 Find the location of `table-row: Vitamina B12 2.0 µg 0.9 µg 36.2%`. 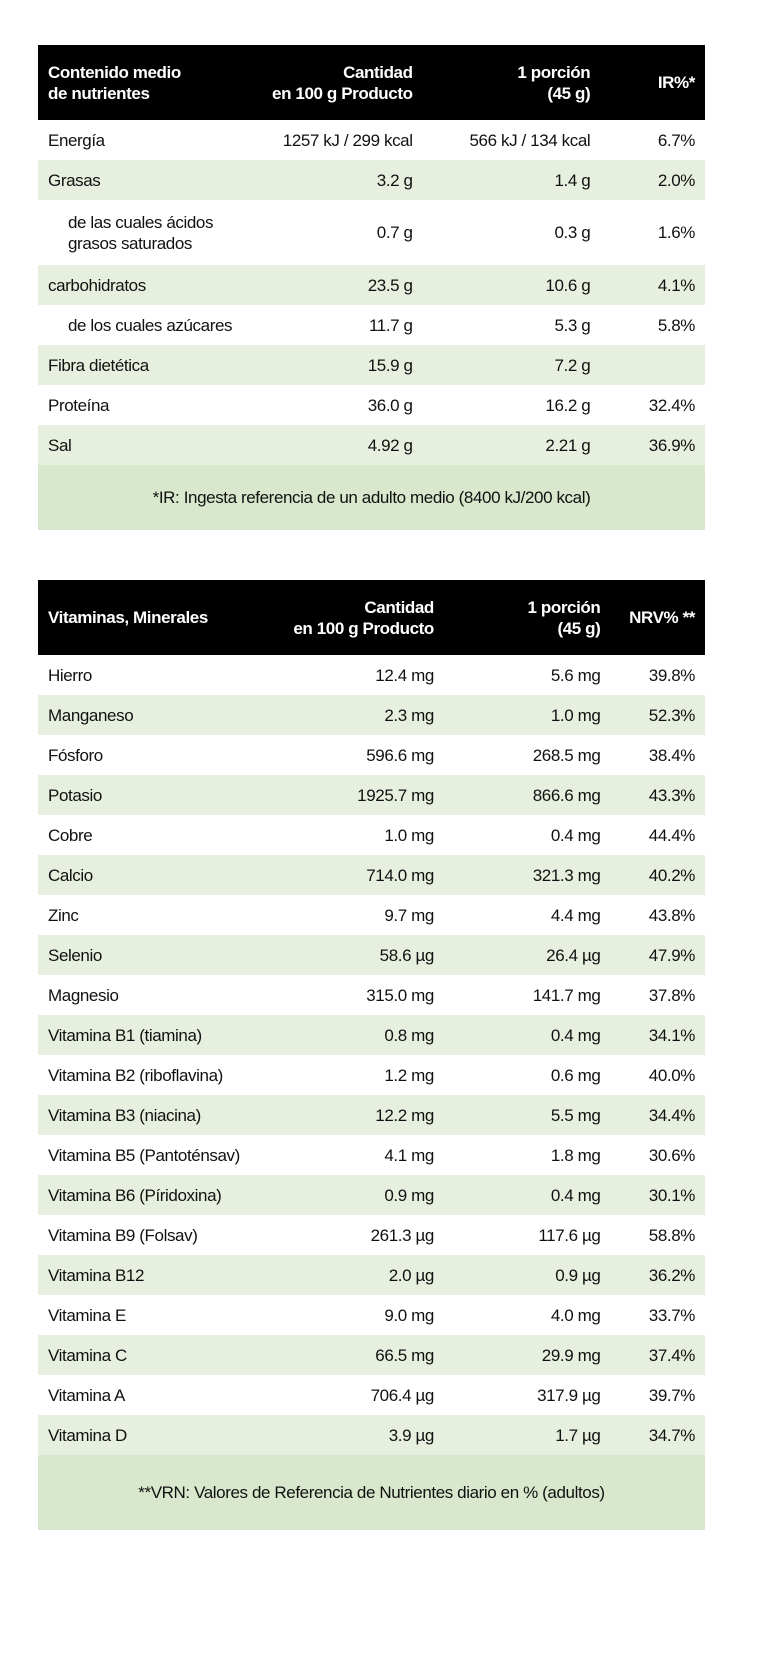

table-row: Vitamina B12 2.0 µg 0.9 µg 36.2% is located at coordinates (371, 1275).